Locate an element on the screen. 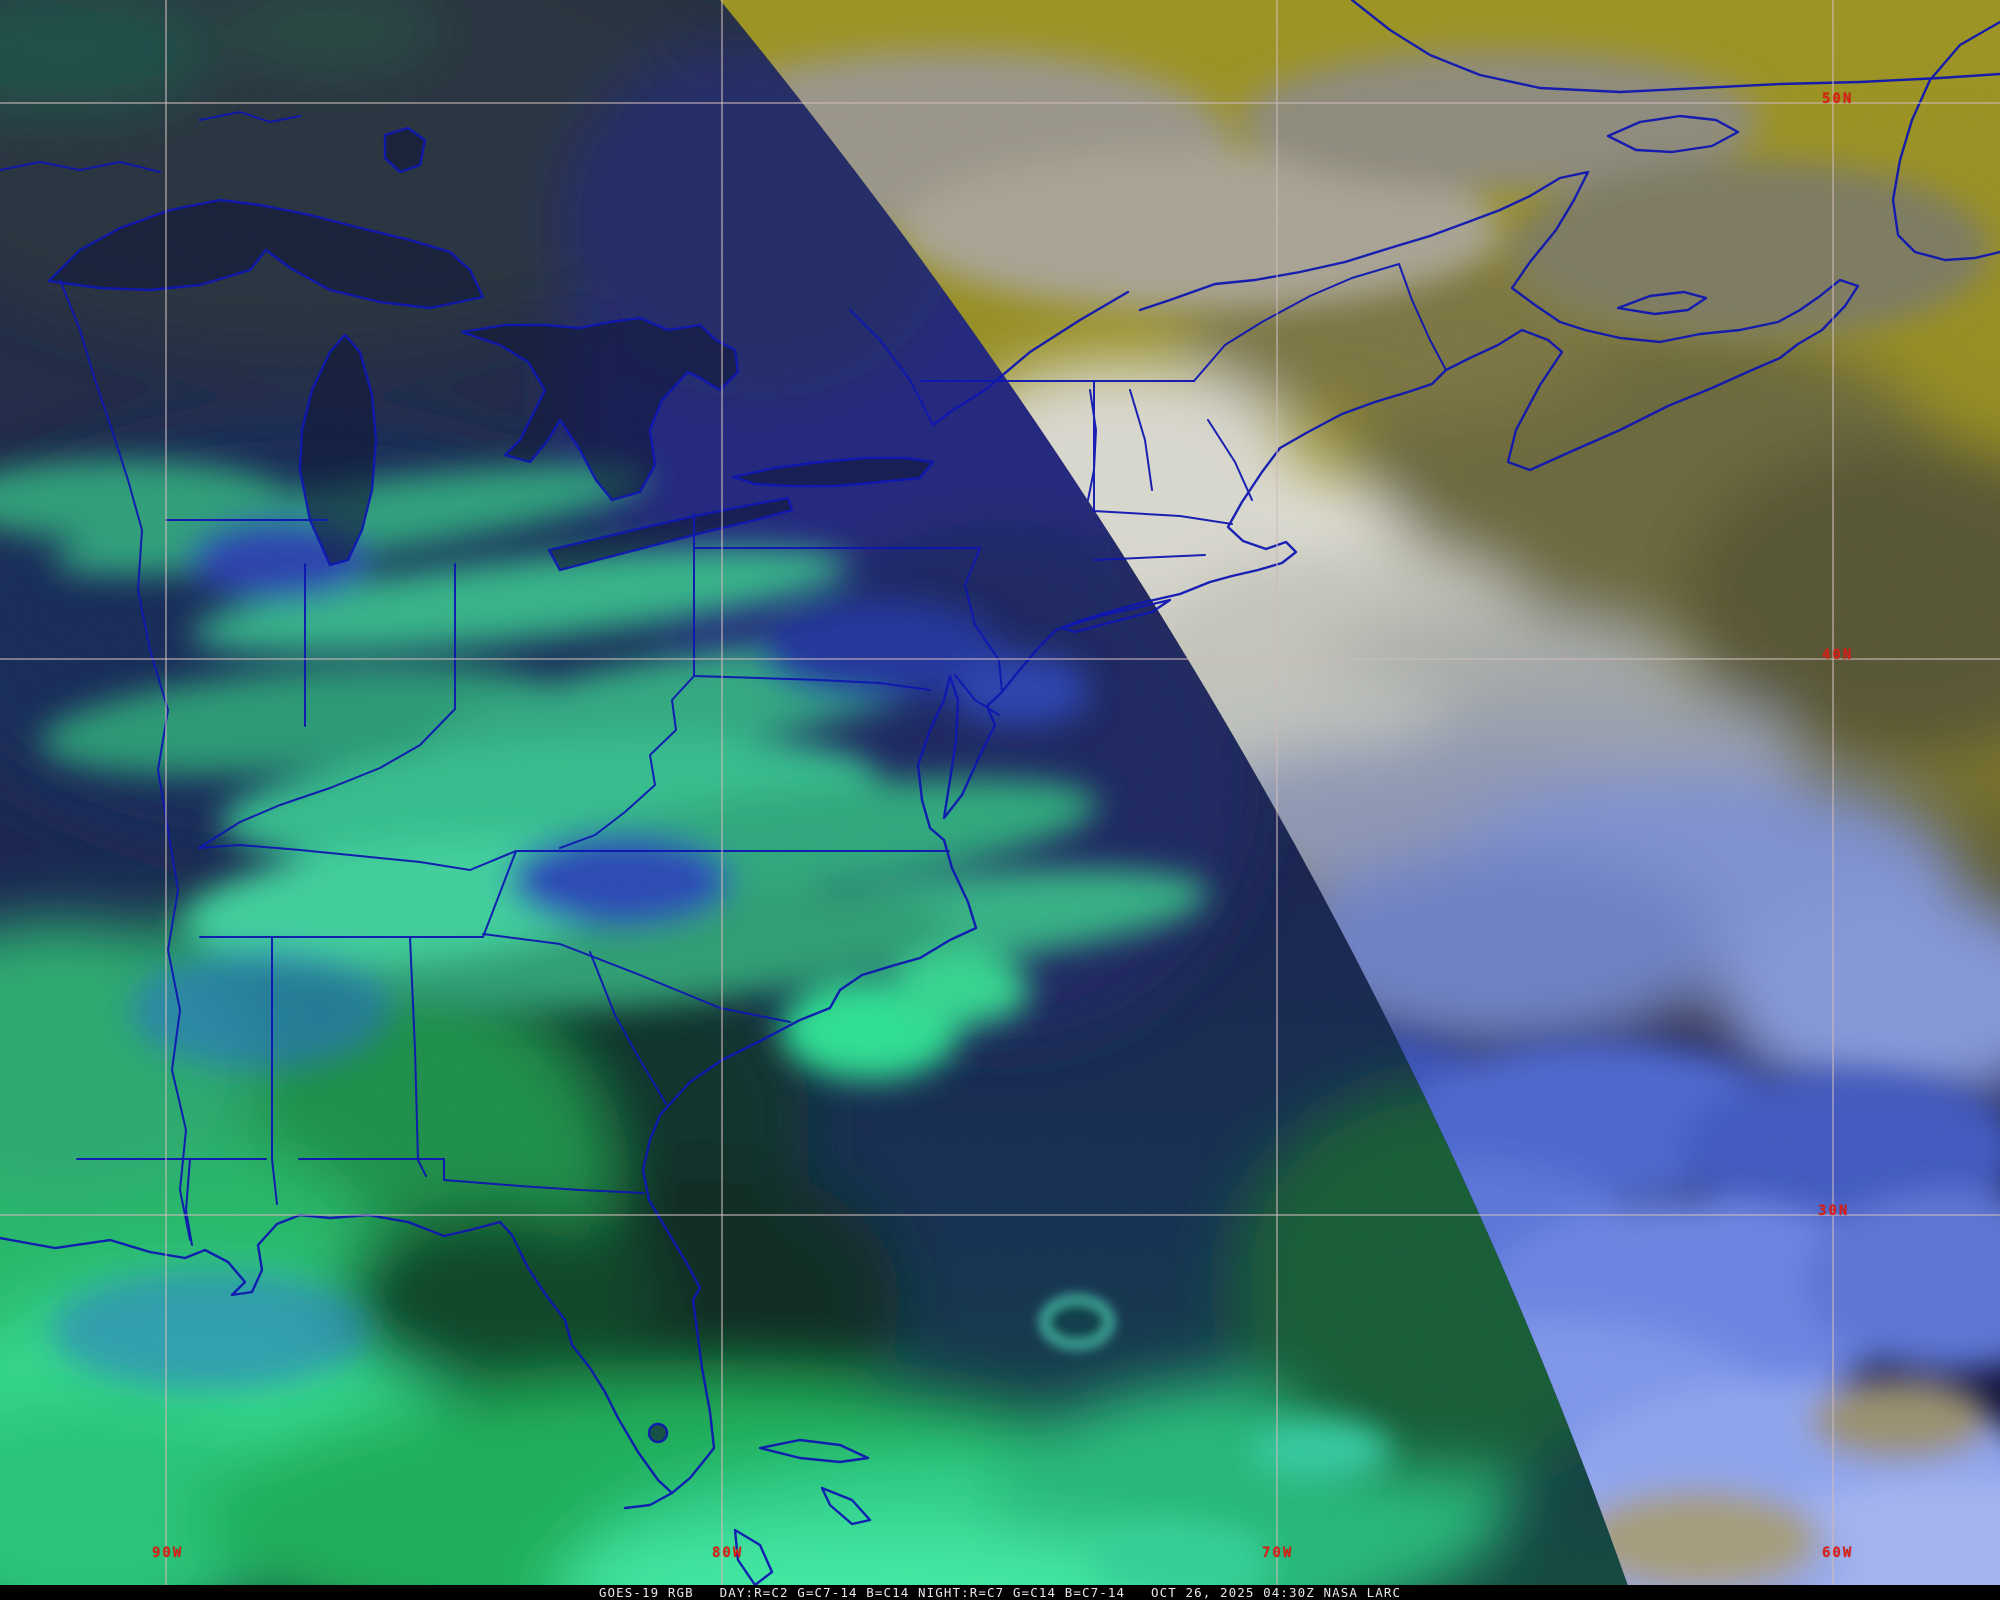  latitude-label-40n: 40N is located at coordinates (1838, 655).